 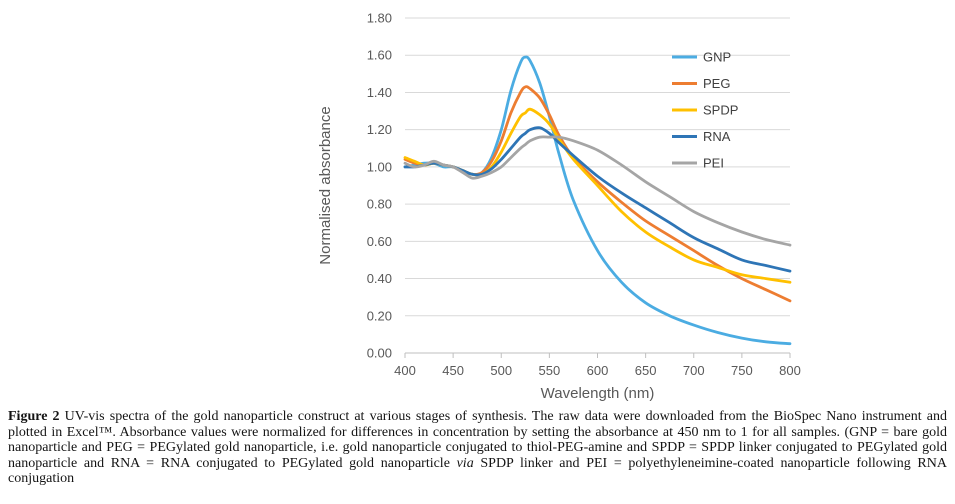 What do you see at coordinates (597, 191) in the screenshot?
I see `series-line-pei` at bounding box center [597, 191].